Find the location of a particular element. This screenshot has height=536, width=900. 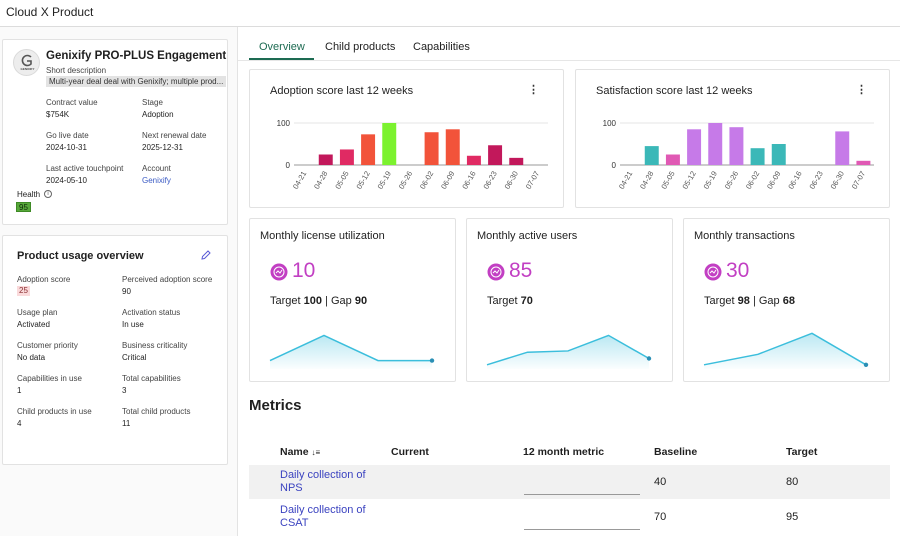

total-child-products-label: Total child products is located at coordinates (156, 411).